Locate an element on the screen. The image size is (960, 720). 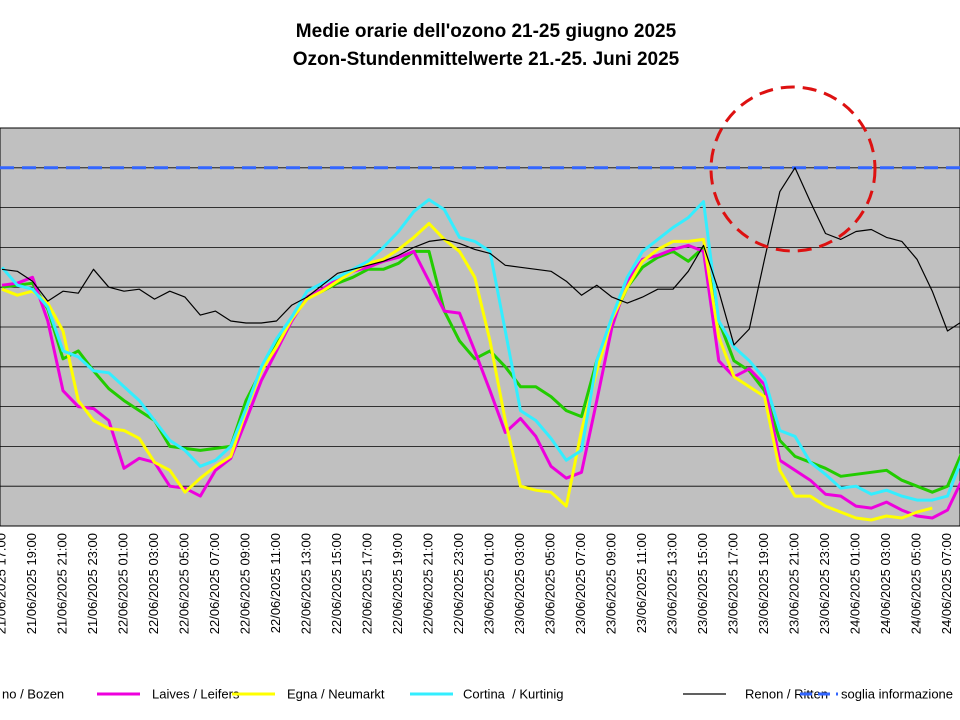
x-tick-label: 24/06/2025 03:00 is located at coordinates (885, 583).